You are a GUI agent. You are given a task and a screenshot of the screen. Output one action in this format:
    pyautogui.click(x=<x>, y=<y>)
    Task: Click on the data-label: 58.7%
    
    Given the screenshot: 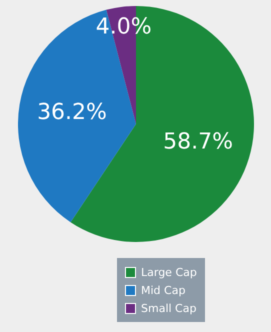 What is the action you would take?
    pyautogui.click(x=198, y=142)
    